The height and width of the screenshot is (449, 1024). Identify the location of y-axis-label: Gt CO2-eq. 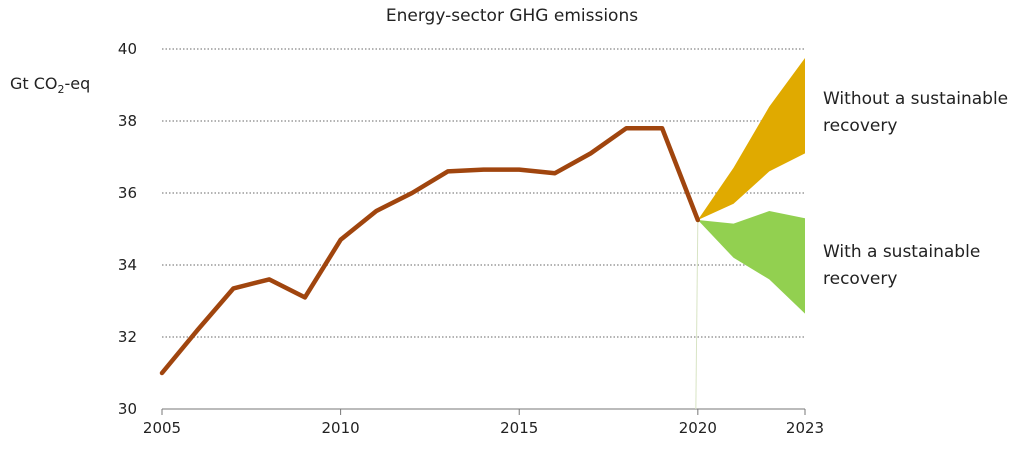
(50, 85).